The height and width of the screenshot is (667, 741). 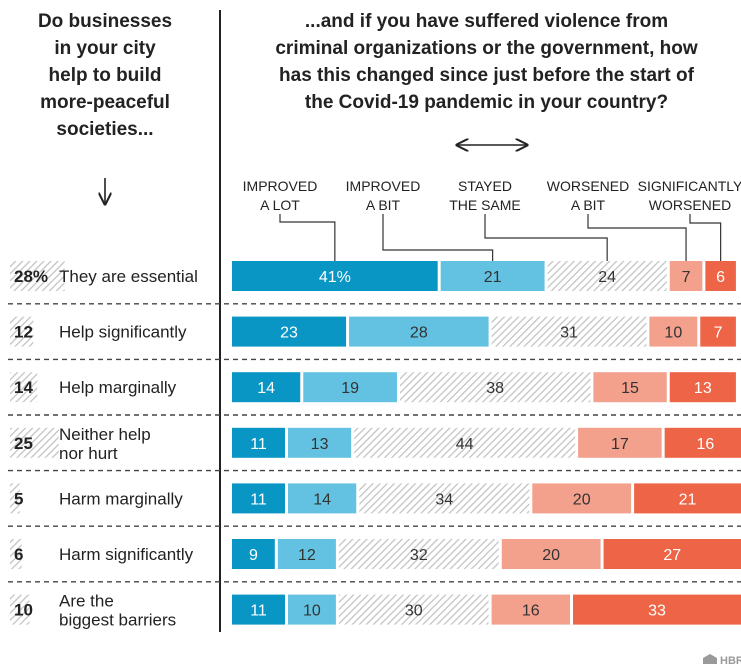 I want to click on bar-value-label: 9, so click(x=253, y=555).